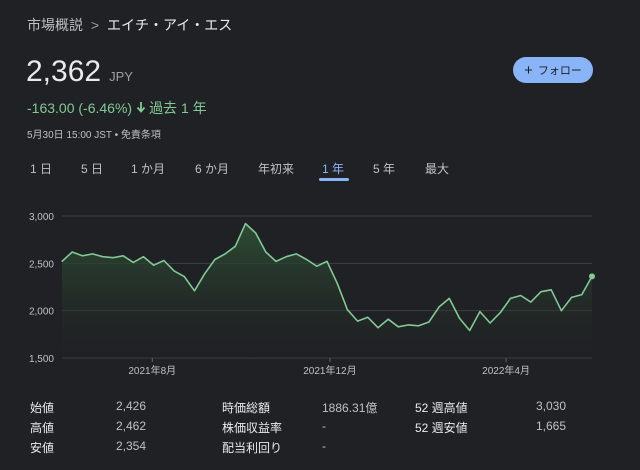 Image resolution: width=640 pixels, height=470 pixels. I want to click on stat-low-value: 2,354, so click(131, 446).